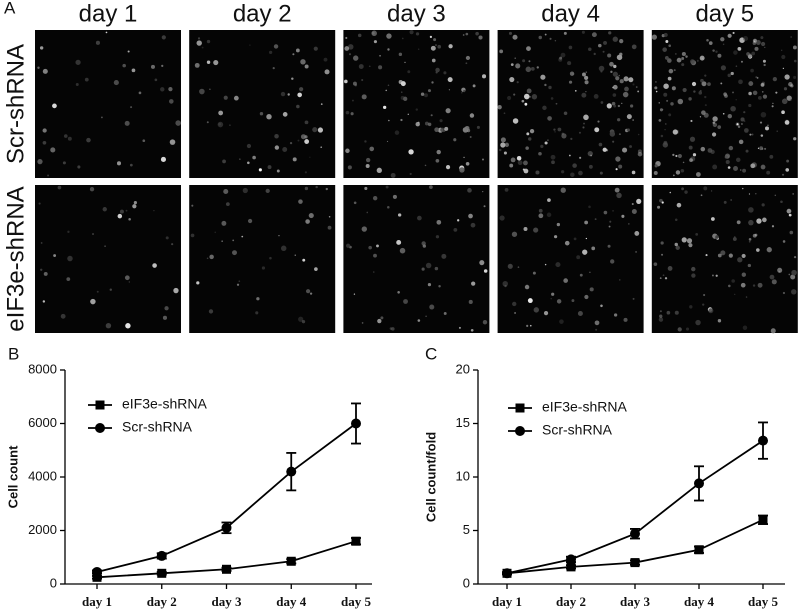 This screenshot has height=615, width=800. I want to click on y-tick-label: 5, so click(466, 529).